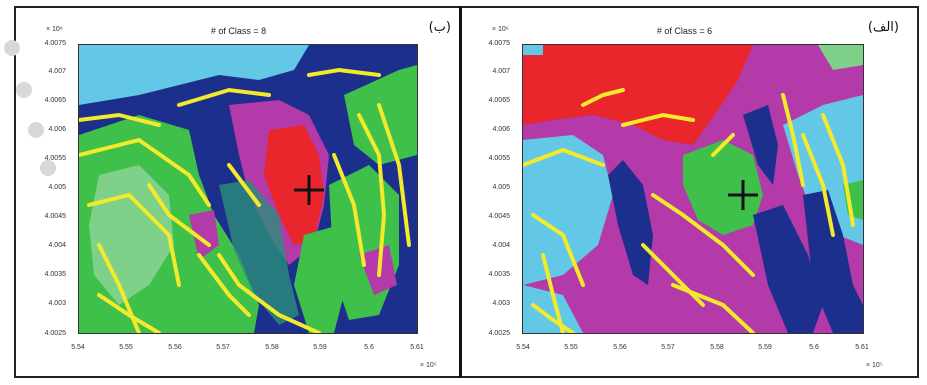 Image resolution: width=927 pixels, height=385 pixels. Describe the element at coordinates (57, 129) in the screenshot. I see `left-y-tick: 4.006` at that location.